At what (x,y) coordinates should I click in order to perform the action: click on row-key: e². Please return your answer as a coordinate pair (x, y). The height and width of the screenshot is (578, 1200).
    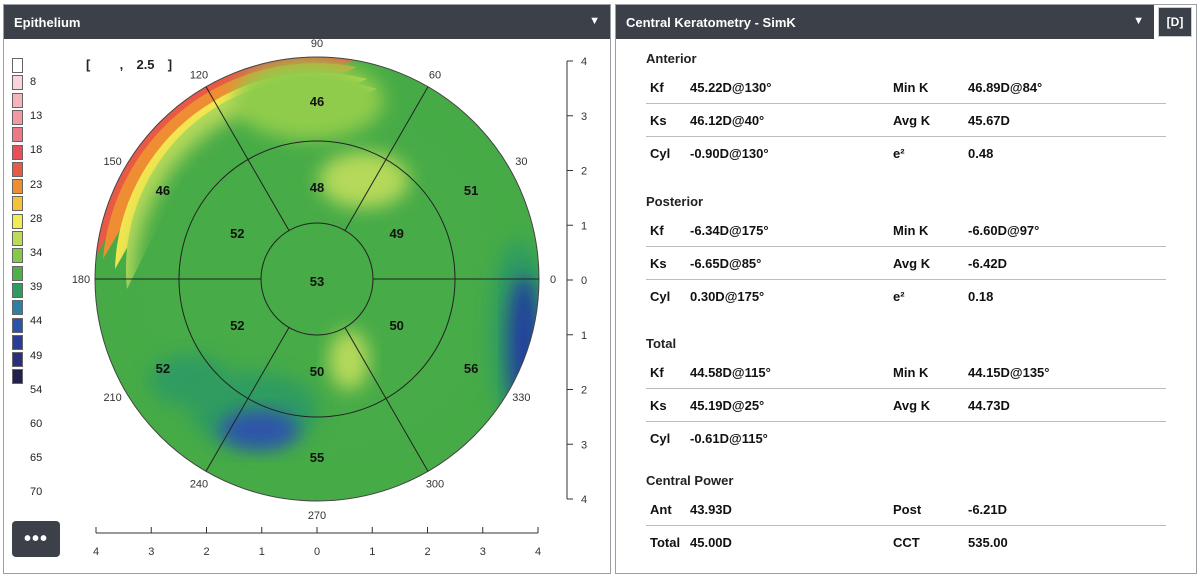
    Looking at the image, I should click on (899, 296).